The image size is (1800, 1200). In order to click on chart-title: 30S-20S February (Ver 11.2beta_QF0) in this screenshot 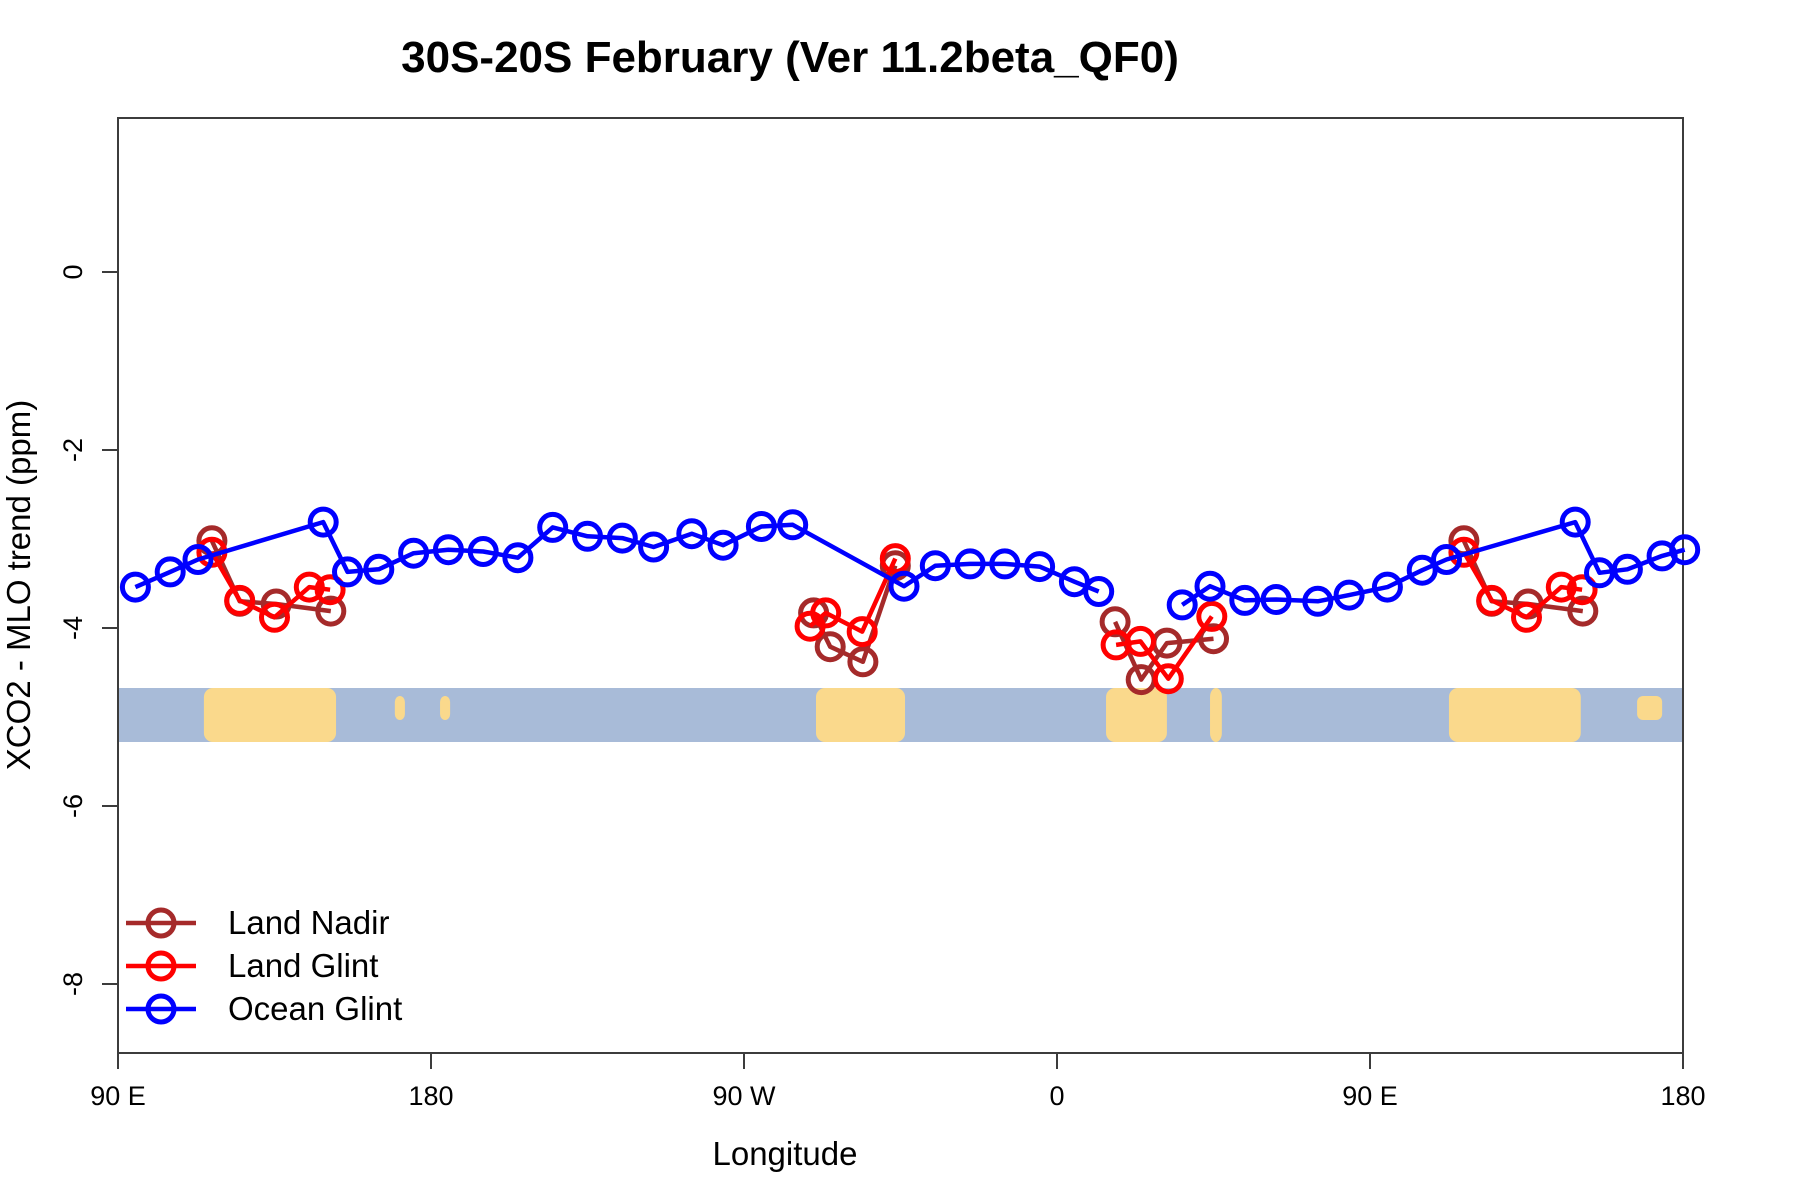, I will do `click(790, 57)`.